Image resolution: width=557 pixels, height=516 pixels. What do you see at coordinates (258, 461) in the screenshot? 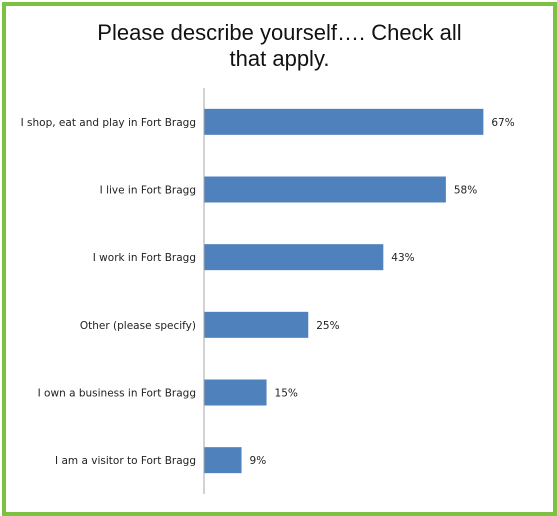
I see `value-label: 9%` at bounding box center [258, 461].